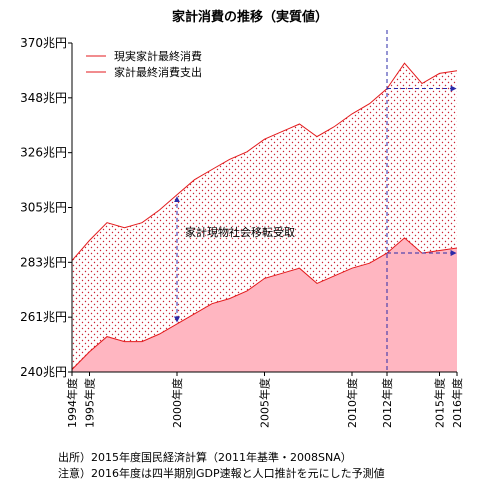 The image size is (480, 481). I want to click on legend-label-expenditure: 家計最終消費支出, so click(158, 72).